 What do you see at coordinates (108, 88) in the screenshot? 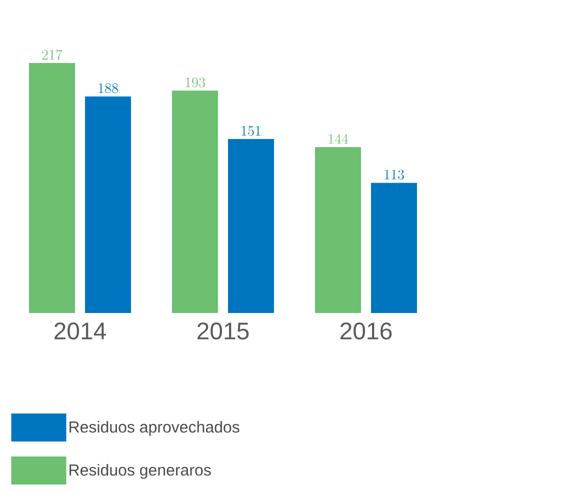
I see `data-label: 188` at bounding box center [108, 88].